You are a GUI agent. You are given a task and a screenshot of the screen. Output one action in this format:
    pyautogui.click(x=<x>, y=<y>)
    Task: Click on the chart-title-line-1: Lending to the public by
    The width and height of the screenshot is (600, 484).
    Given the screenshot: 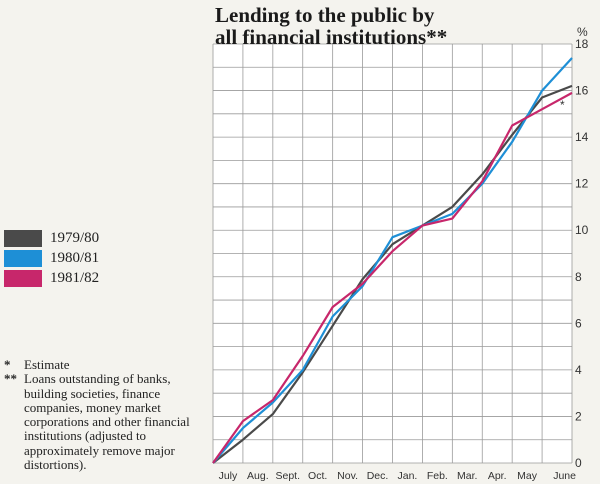 What is the action you would take?
    pyautogui.click(x=325, y=15)
    